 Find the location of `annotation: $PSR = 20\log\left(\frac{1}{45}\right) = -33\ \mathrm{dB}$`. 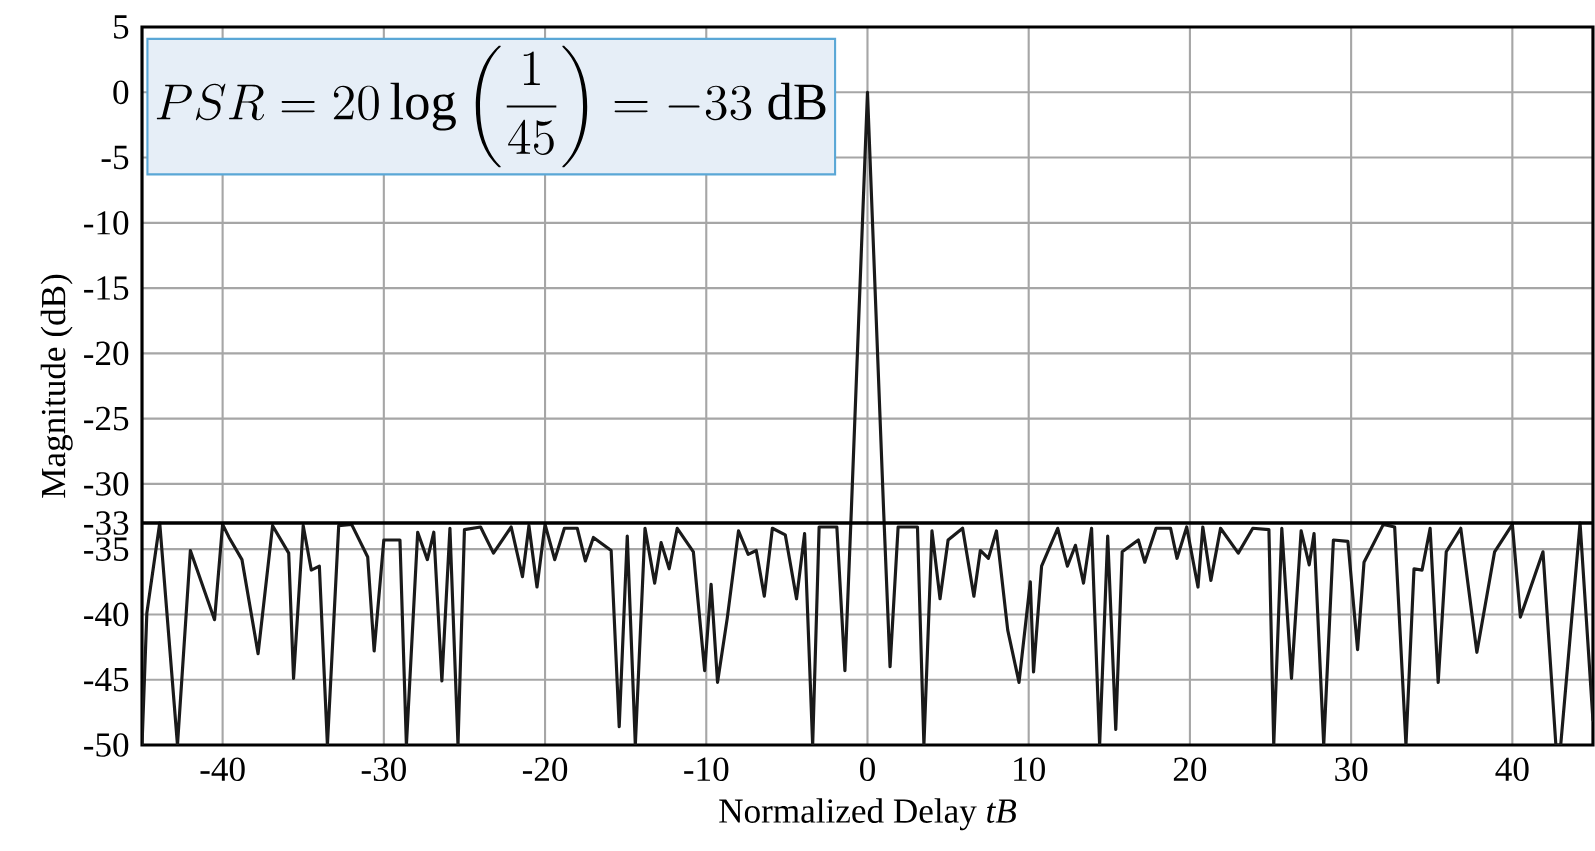

annotation: $PSR = 20\log\left(\frac{1}{45}\right) = -33\ \mathrm{dB}$ is located at coordinates (491, 106).